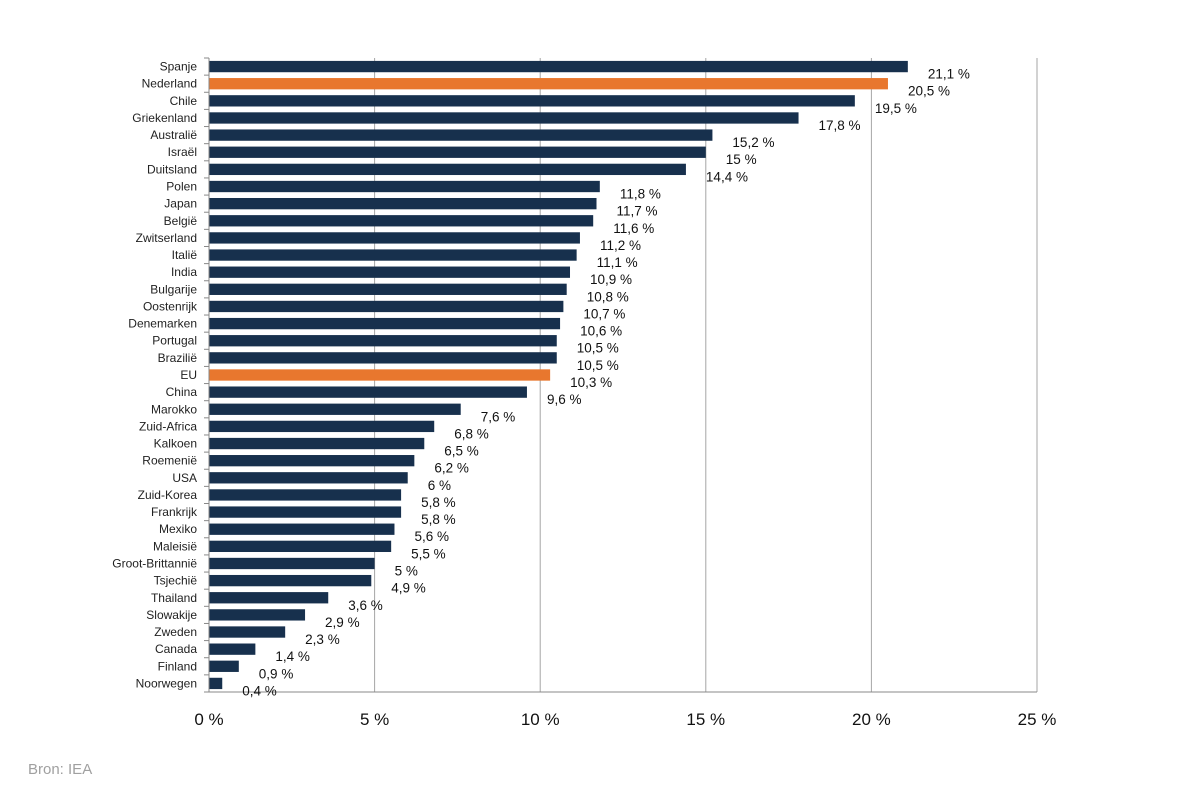  I want to click on value-label: 11,1 %, so click(617, 262).